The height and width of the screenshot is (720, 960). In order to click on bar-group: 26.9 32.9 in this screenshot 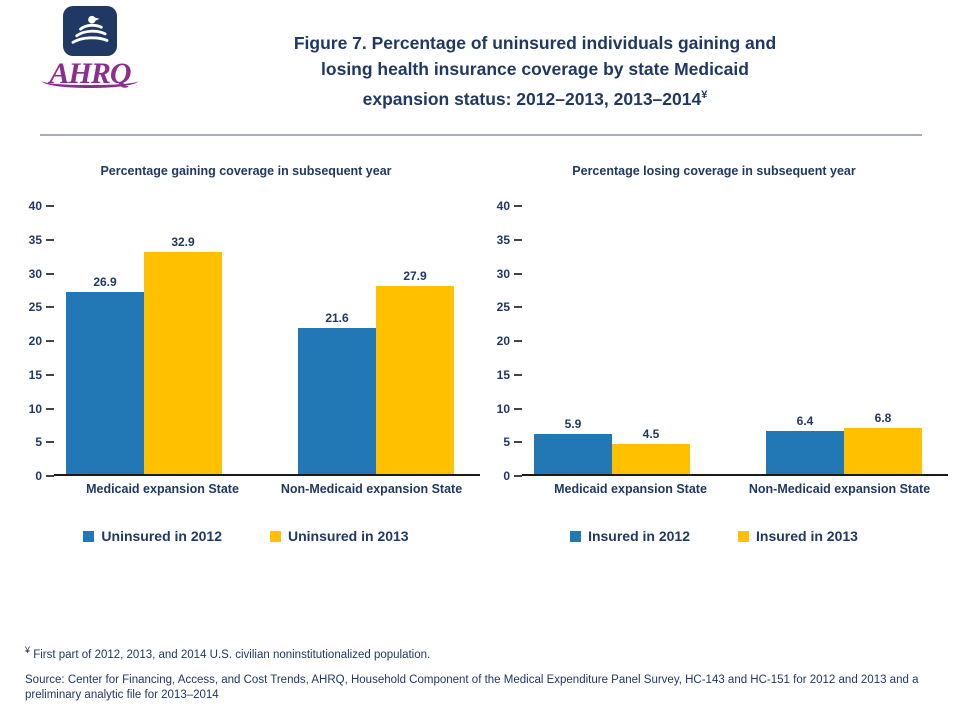, I will do `click(144, 354)`.